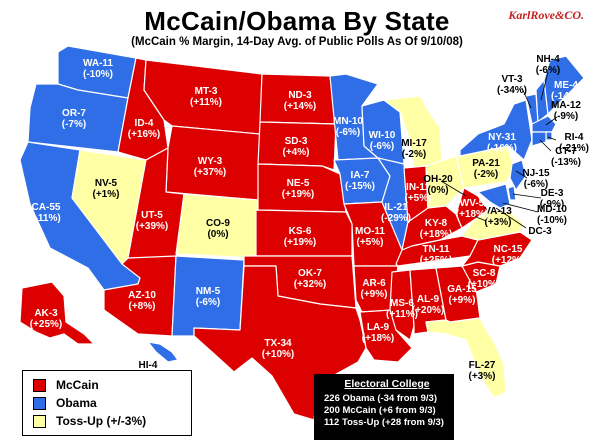  What do you see at coordinates (482, 376) in the screenshot?
I see `state-label-FL-margin: (+3%)` at bounding box center [482, 376].